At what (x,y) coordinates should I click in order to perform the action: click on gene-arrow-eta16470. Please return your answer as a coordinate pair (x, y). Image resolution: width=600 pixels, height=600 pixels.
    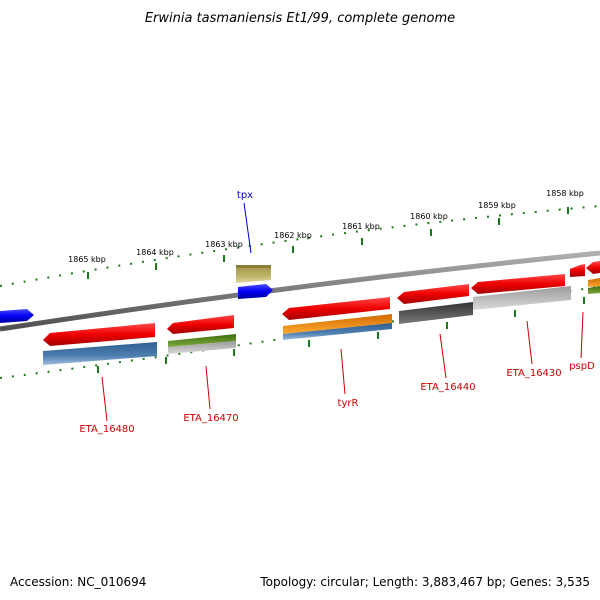
    Looking at the image, I should click on (200, 324).